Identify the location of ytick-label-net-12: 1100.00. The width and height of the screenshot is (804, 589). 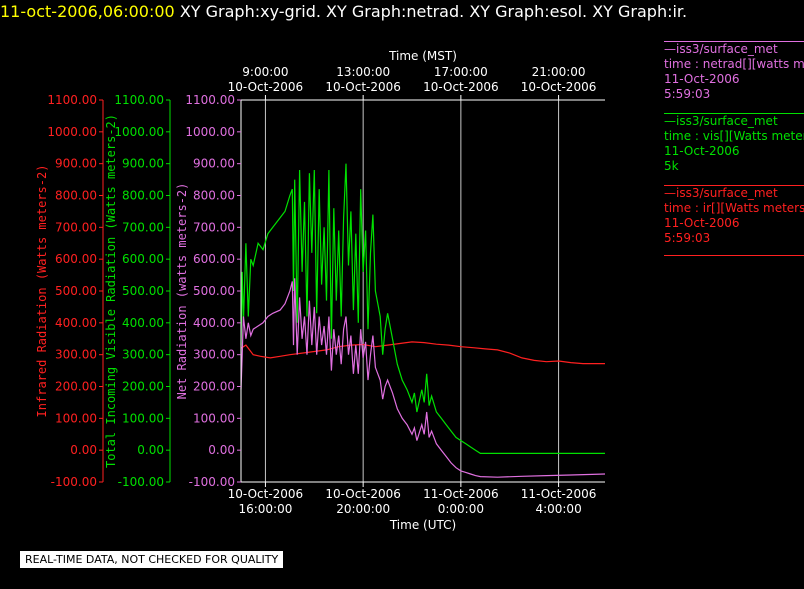
(210, 100).